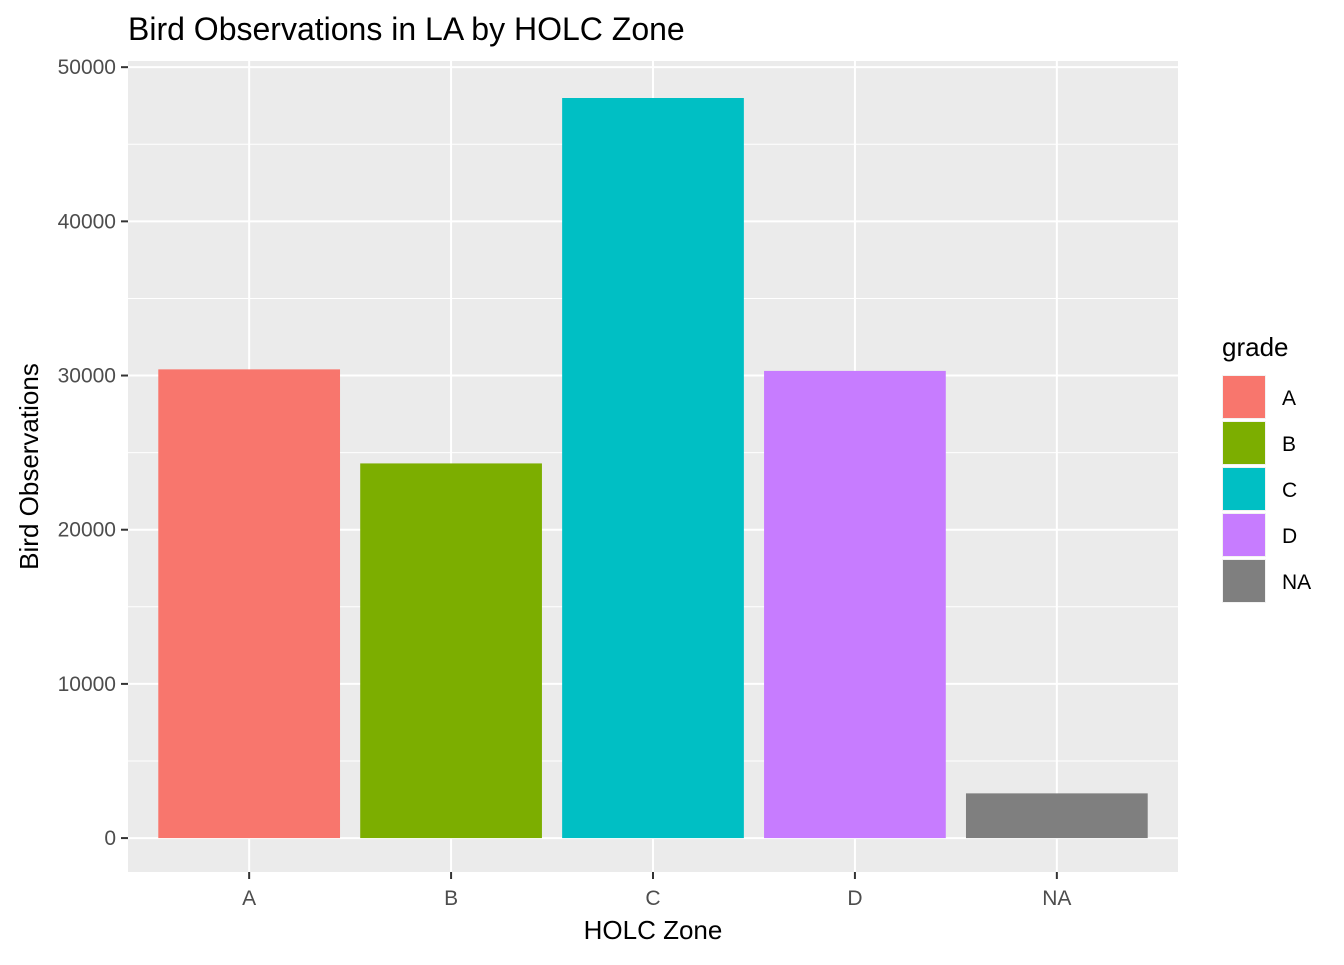 The width and height of the screenshot is (1344, 965). What do you see at coordinates (1289, 536) in the screenshot?
I see `legend-label-d: D` at bounding box center [1289, 536].